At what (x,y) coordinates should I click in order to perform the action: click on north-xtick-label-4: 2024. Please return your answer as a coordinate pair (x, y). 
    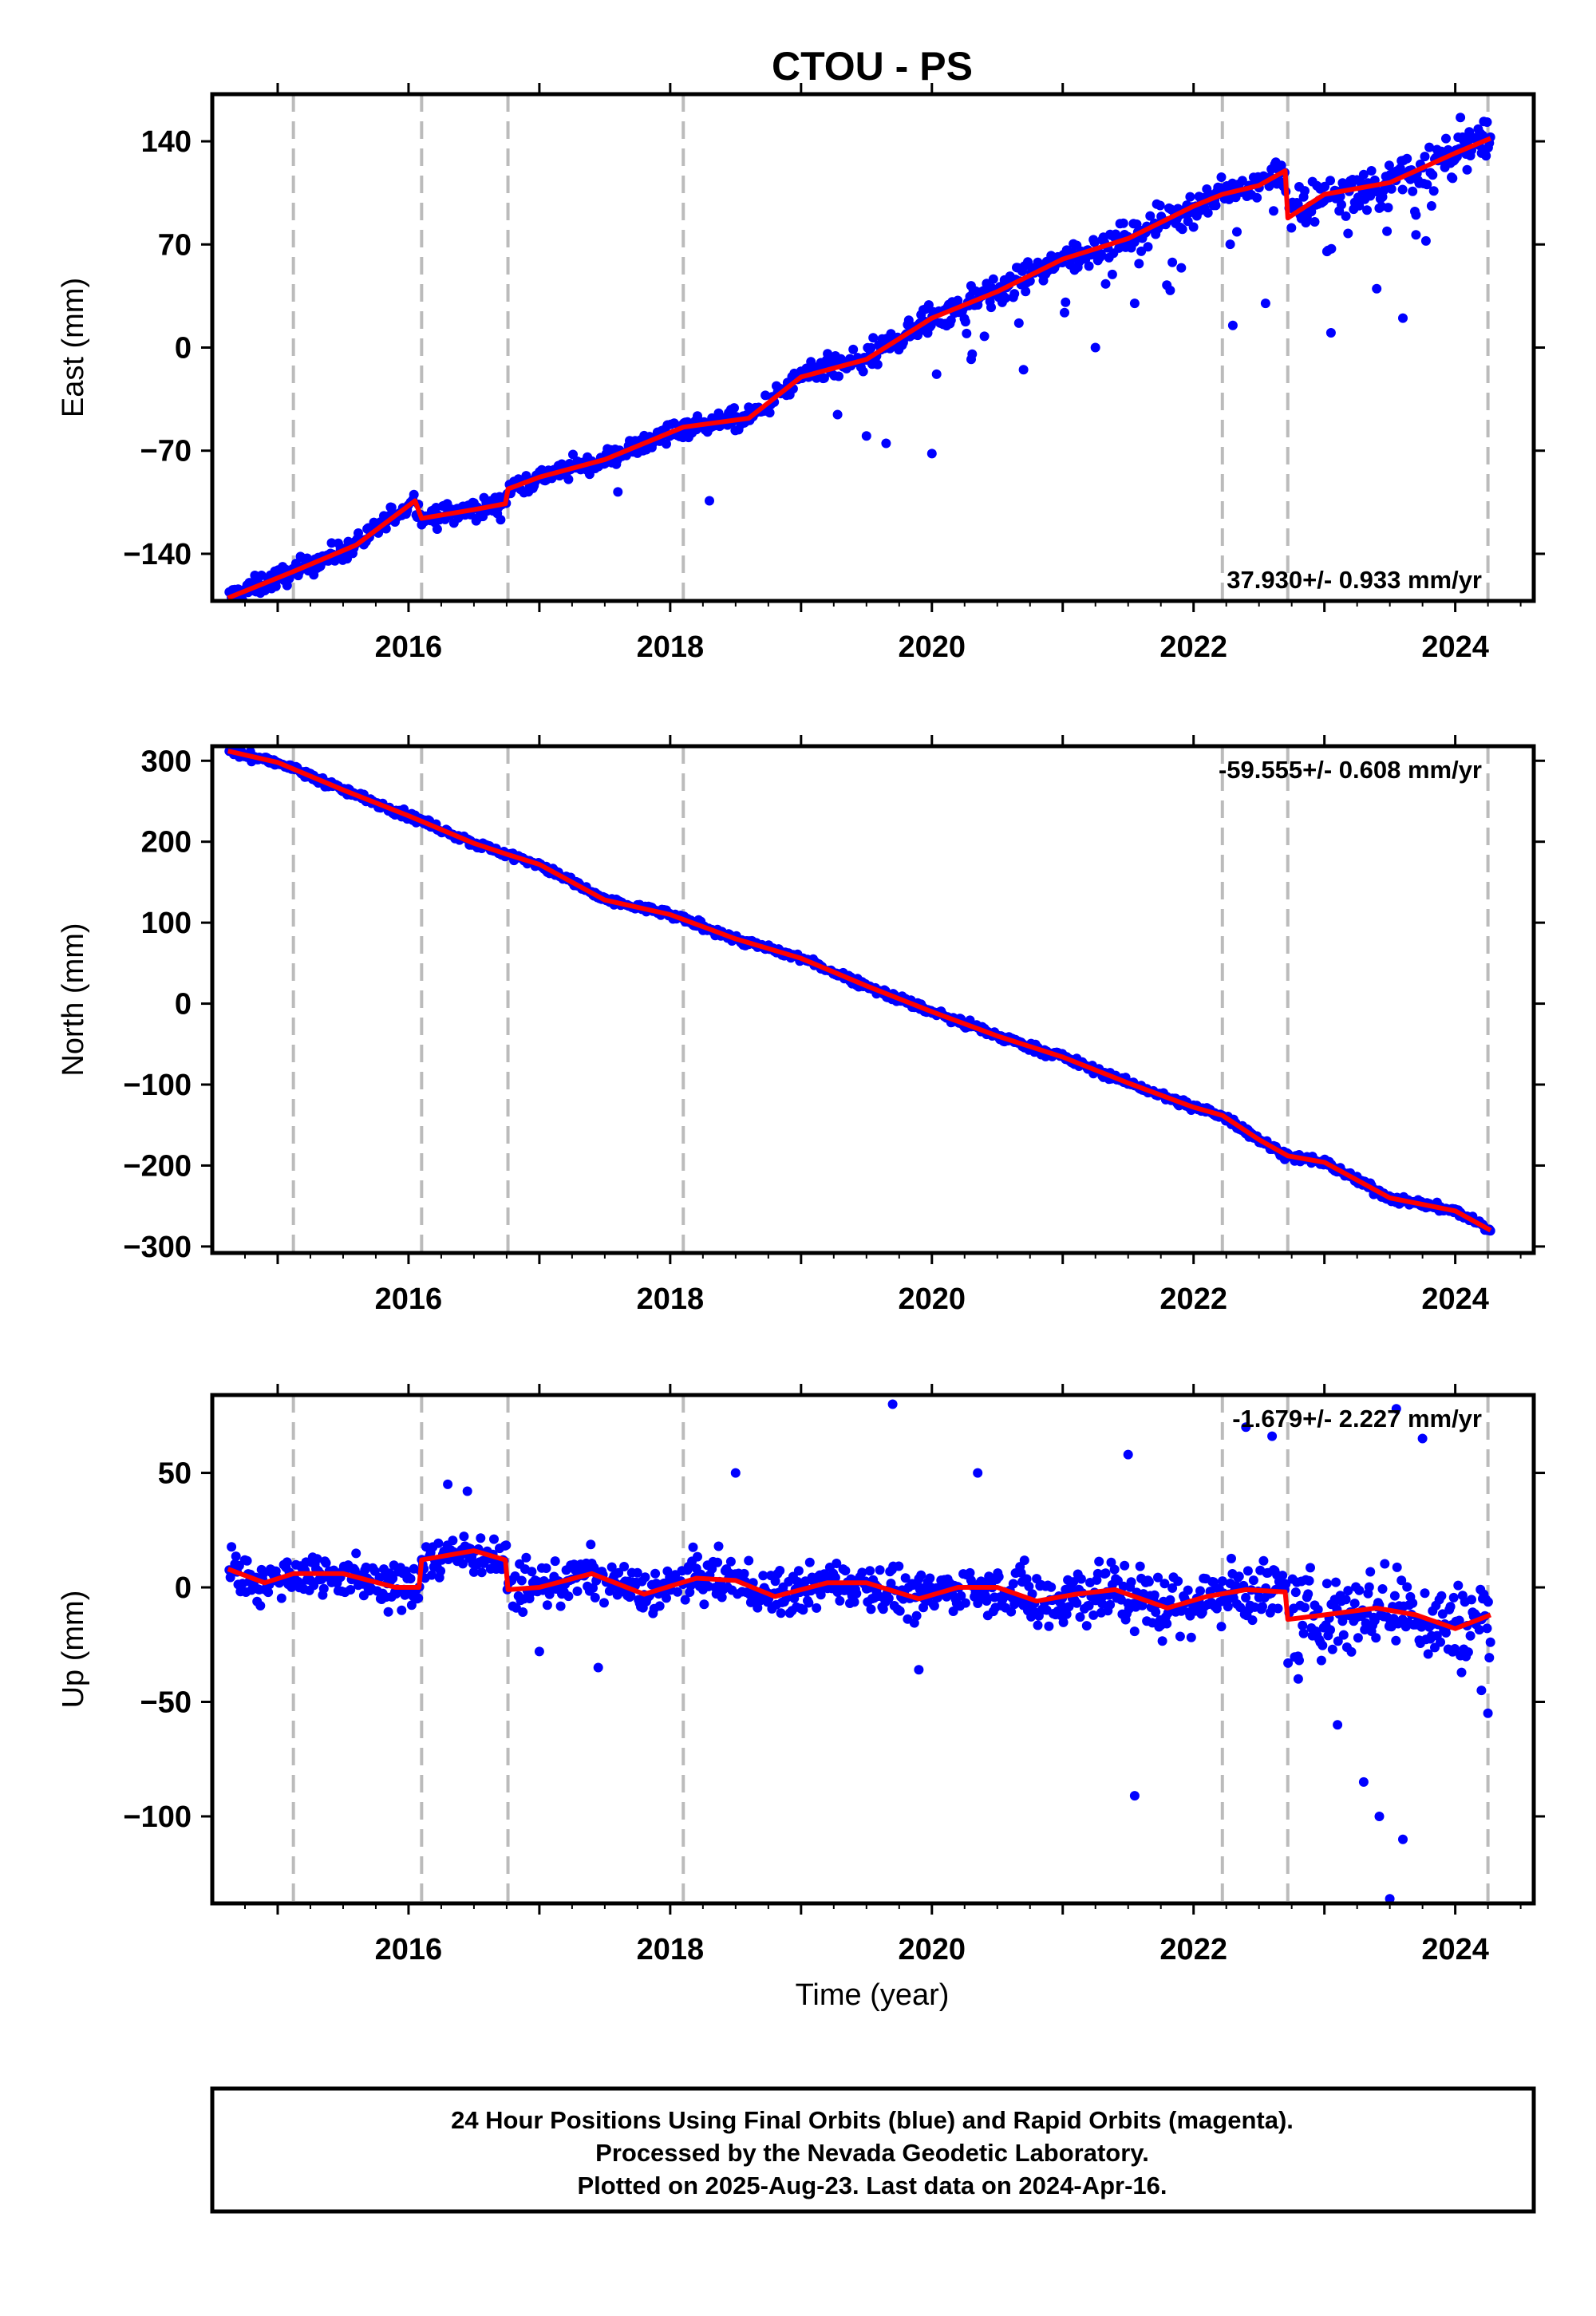
    Looking at the image, I should click on (1455, 1299).